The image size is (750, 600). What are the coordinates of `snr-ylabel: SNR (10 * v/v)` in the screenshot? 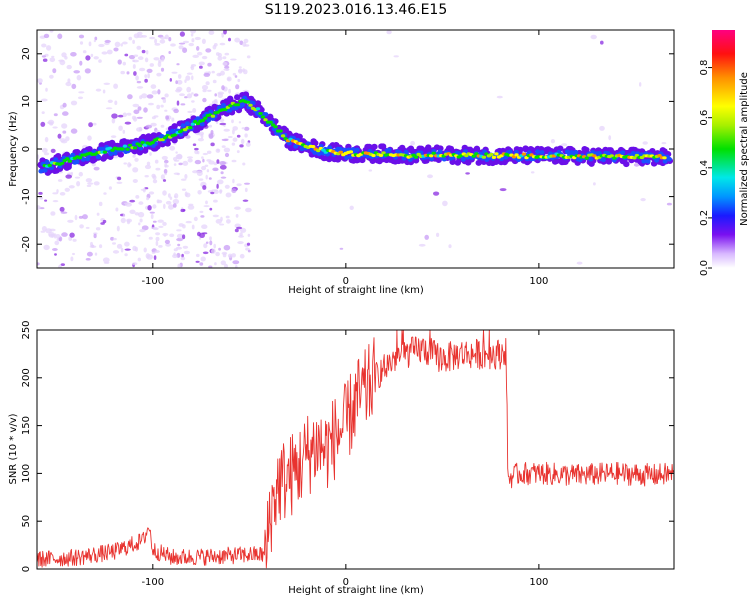 It's located at (13, 448).